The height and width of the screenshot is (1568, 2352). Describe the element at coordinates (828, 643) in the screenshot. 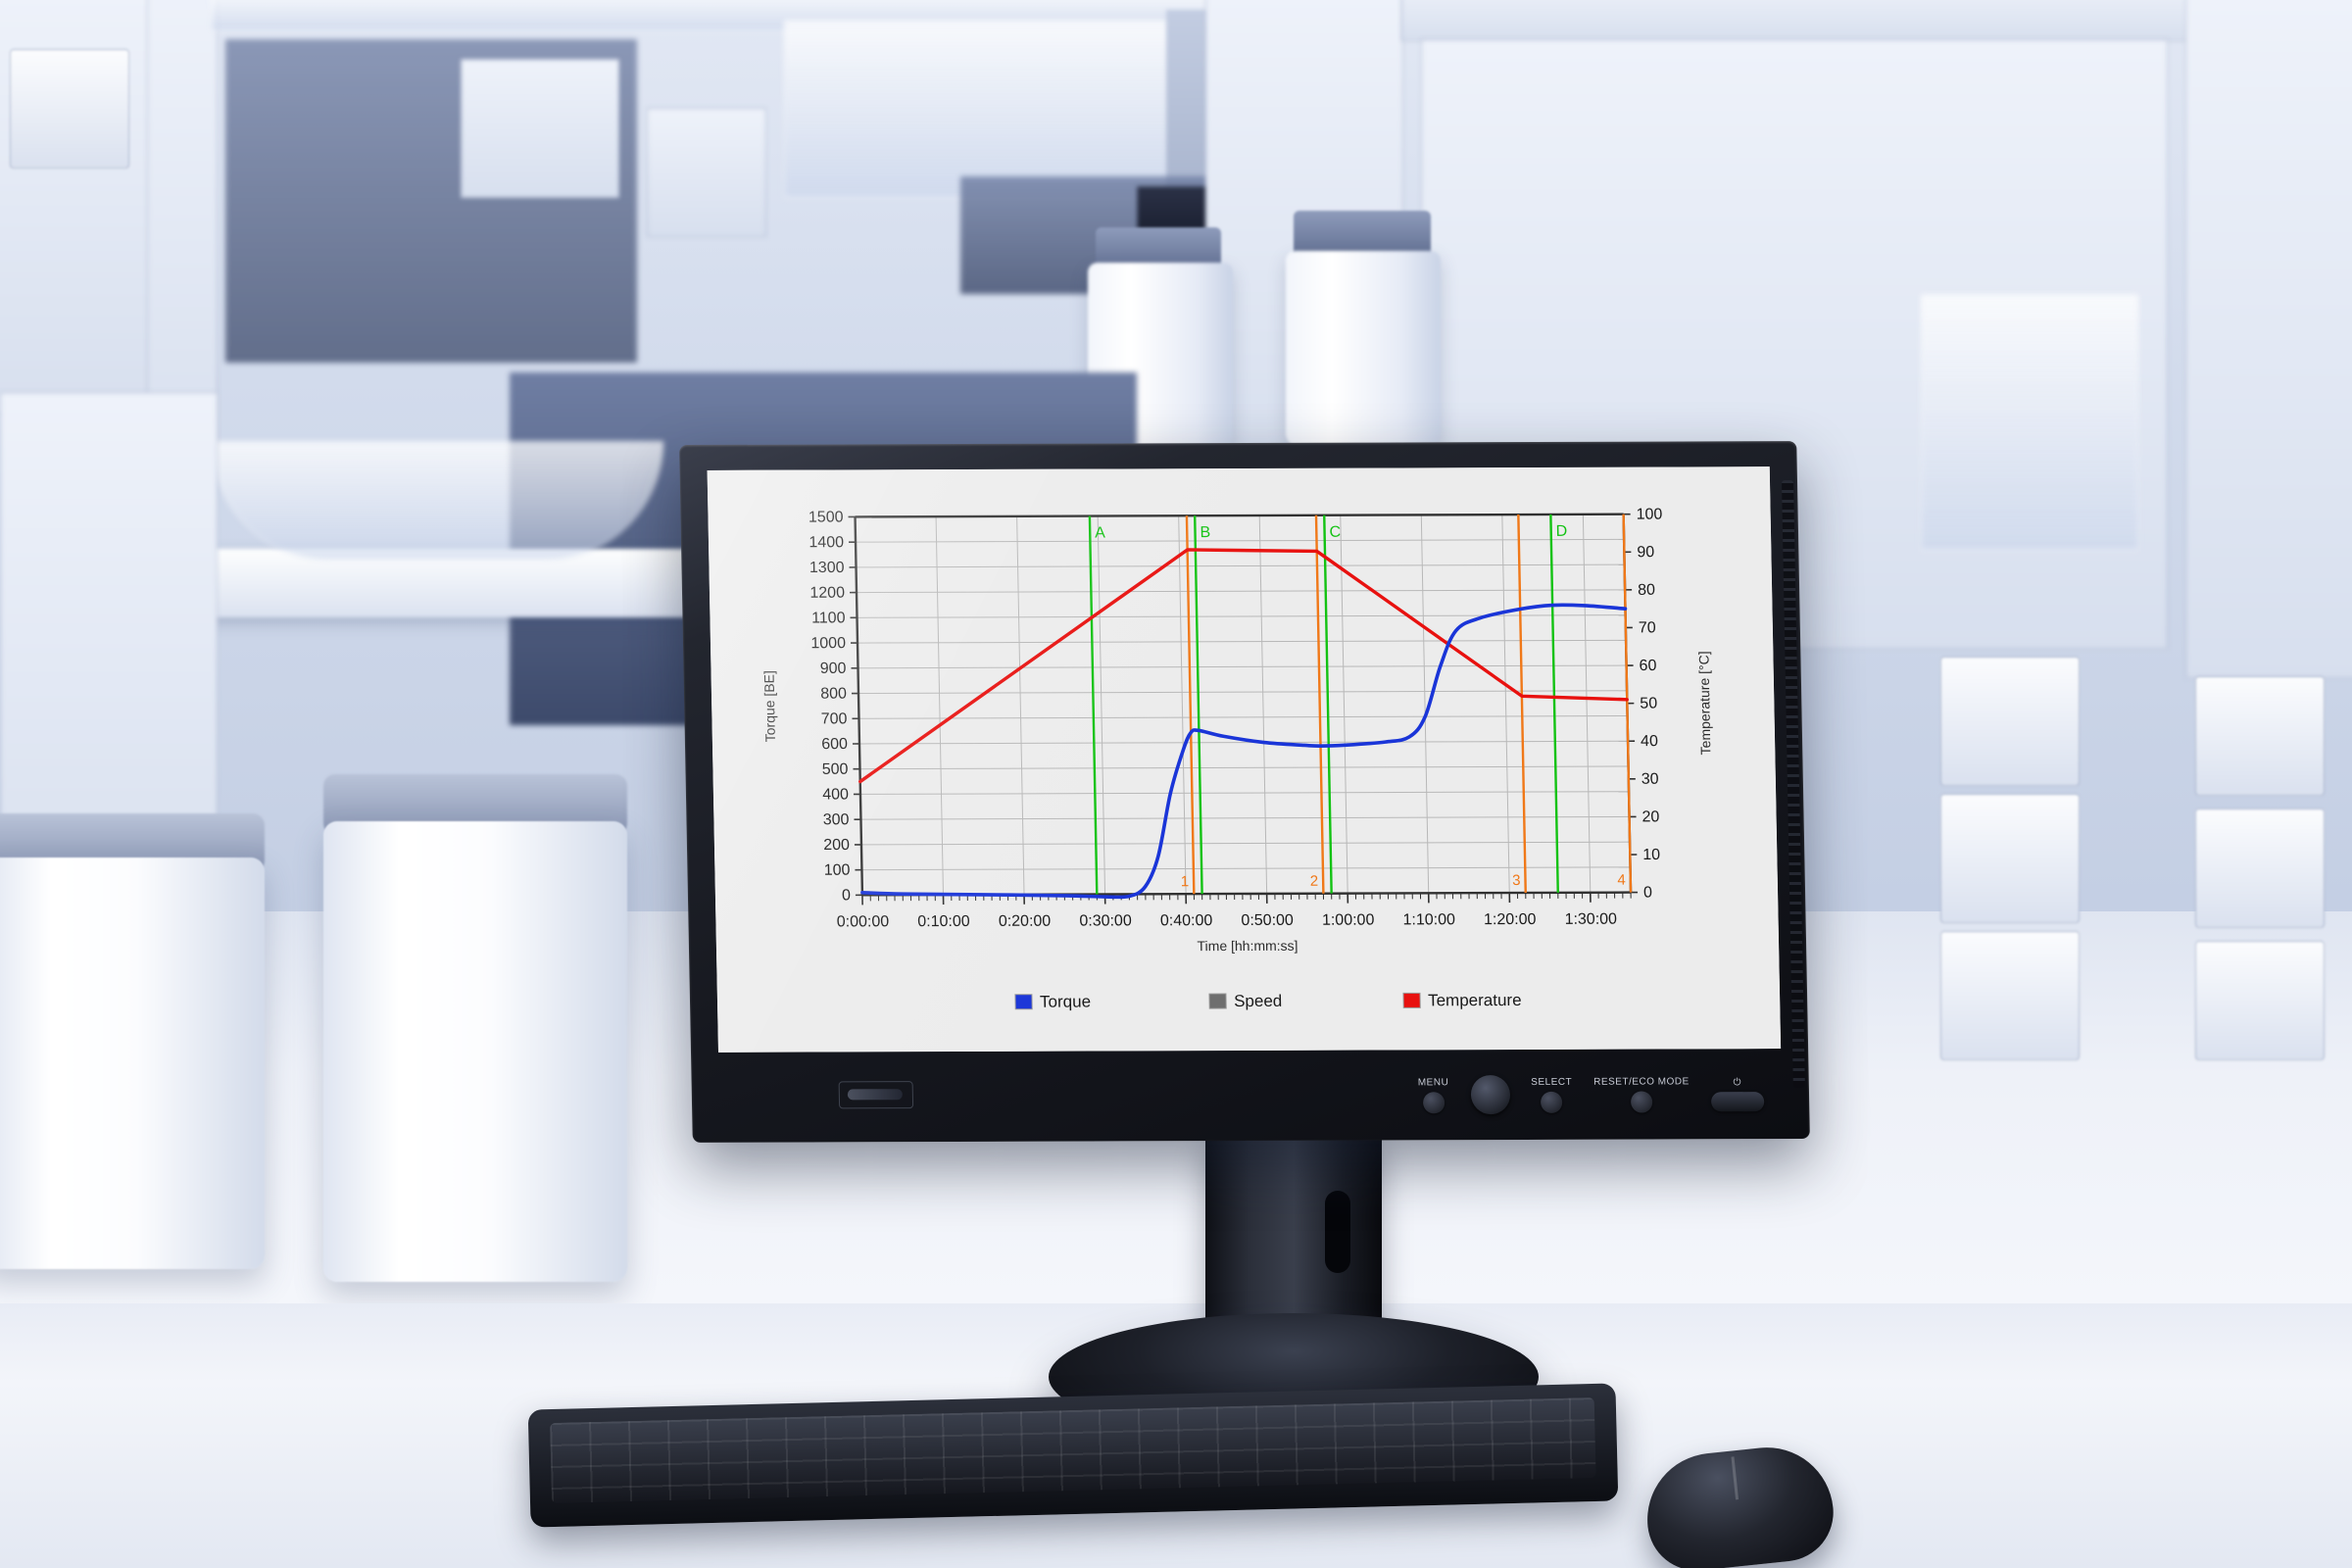

I see `svg-text: 1000` at that location.